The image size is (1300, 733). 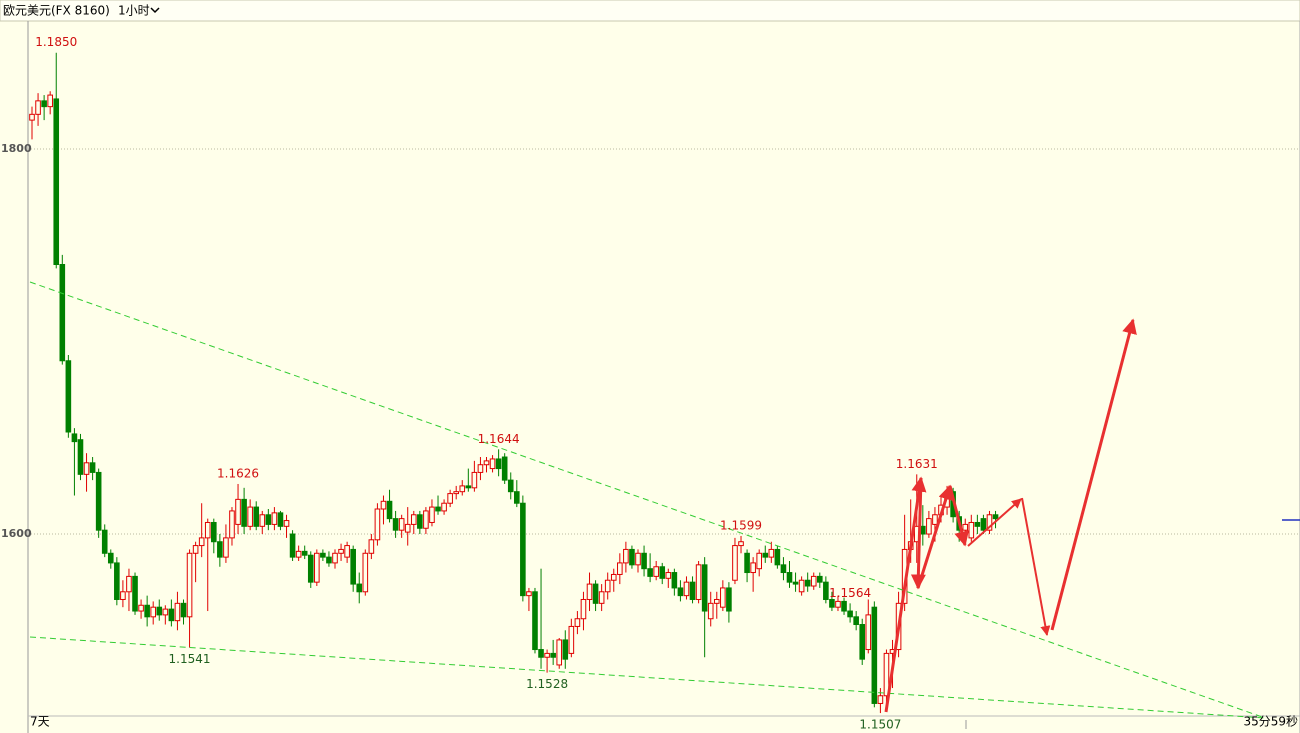 What do you see at coordinates (880, 725) in the screenshot?
I see `extreme-label: 1.1507` at bounding box center [880, 725].